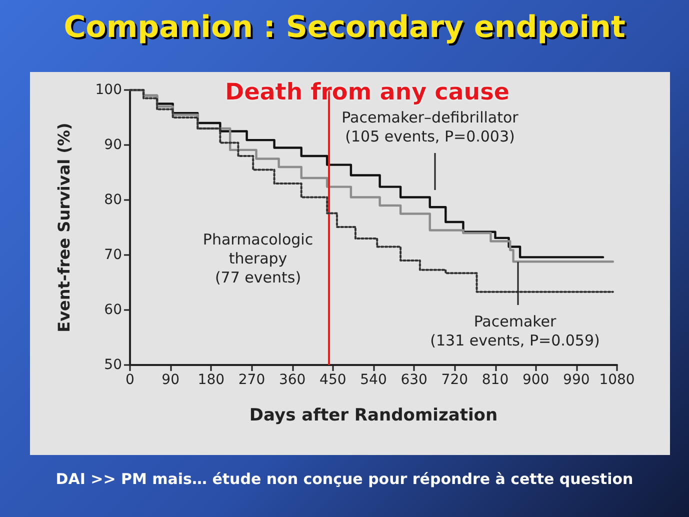  I want to click on x-tick-label: 810, so click(495, 380).